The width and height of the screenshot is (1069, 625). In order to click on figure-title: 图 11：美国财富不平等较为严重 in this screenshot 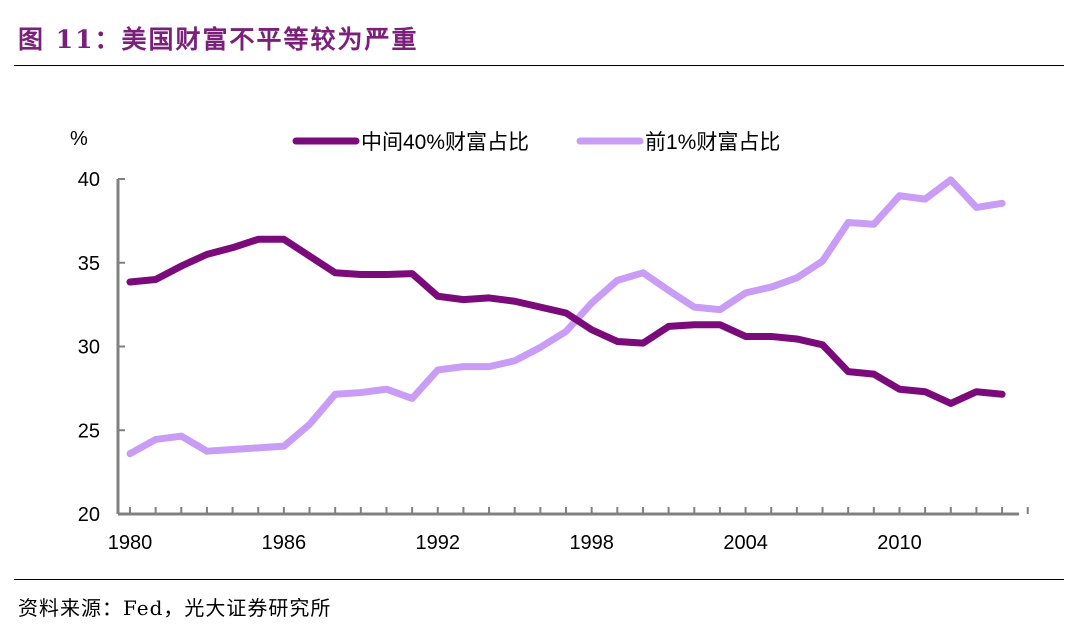, I will do `click(218, 39)`.